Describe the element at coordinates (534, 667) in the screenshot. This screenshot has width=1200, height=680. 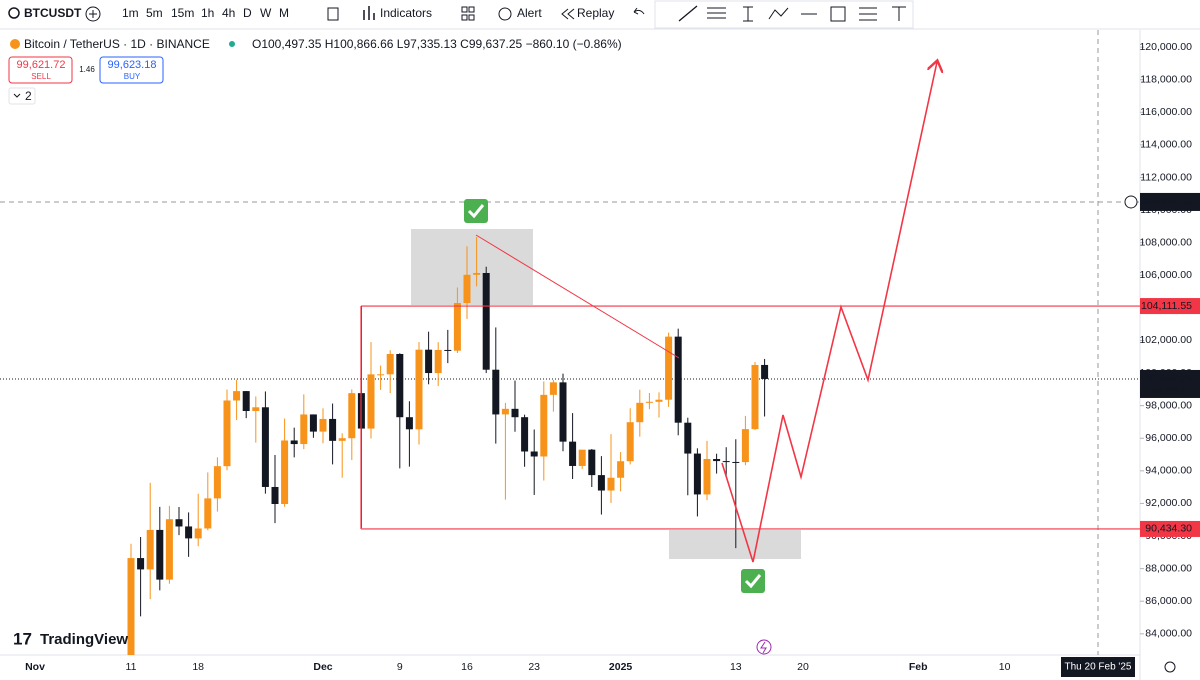
I see `x-tick-label: 23` at that location.